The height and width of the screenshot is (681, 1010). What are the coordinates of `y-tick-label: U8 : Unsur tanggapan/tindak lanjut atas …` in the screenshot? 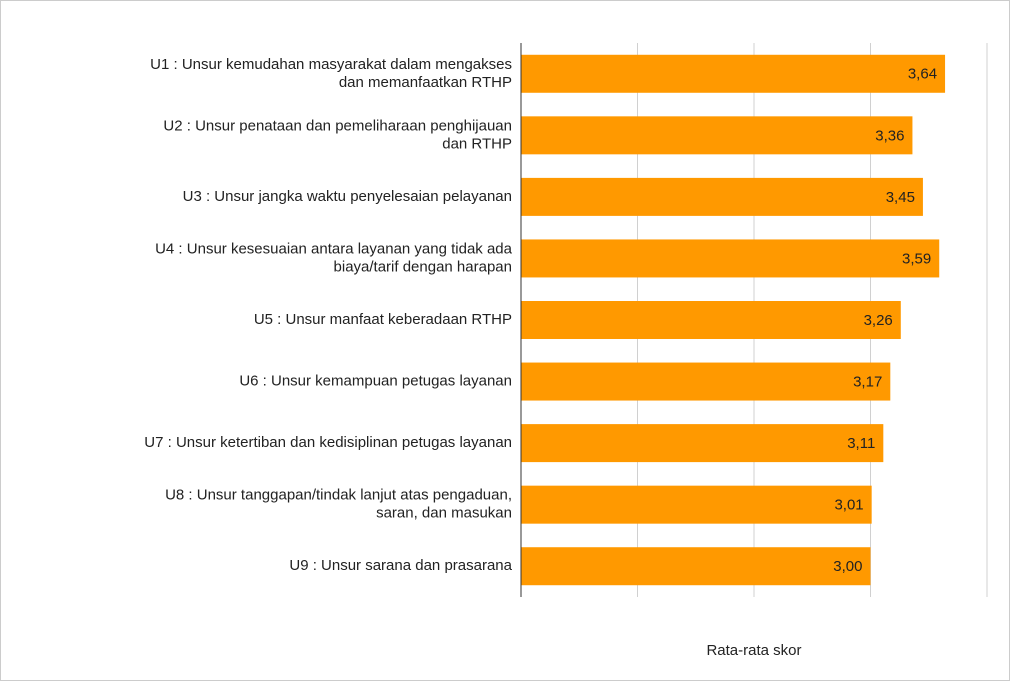 It's located at (338, 504).